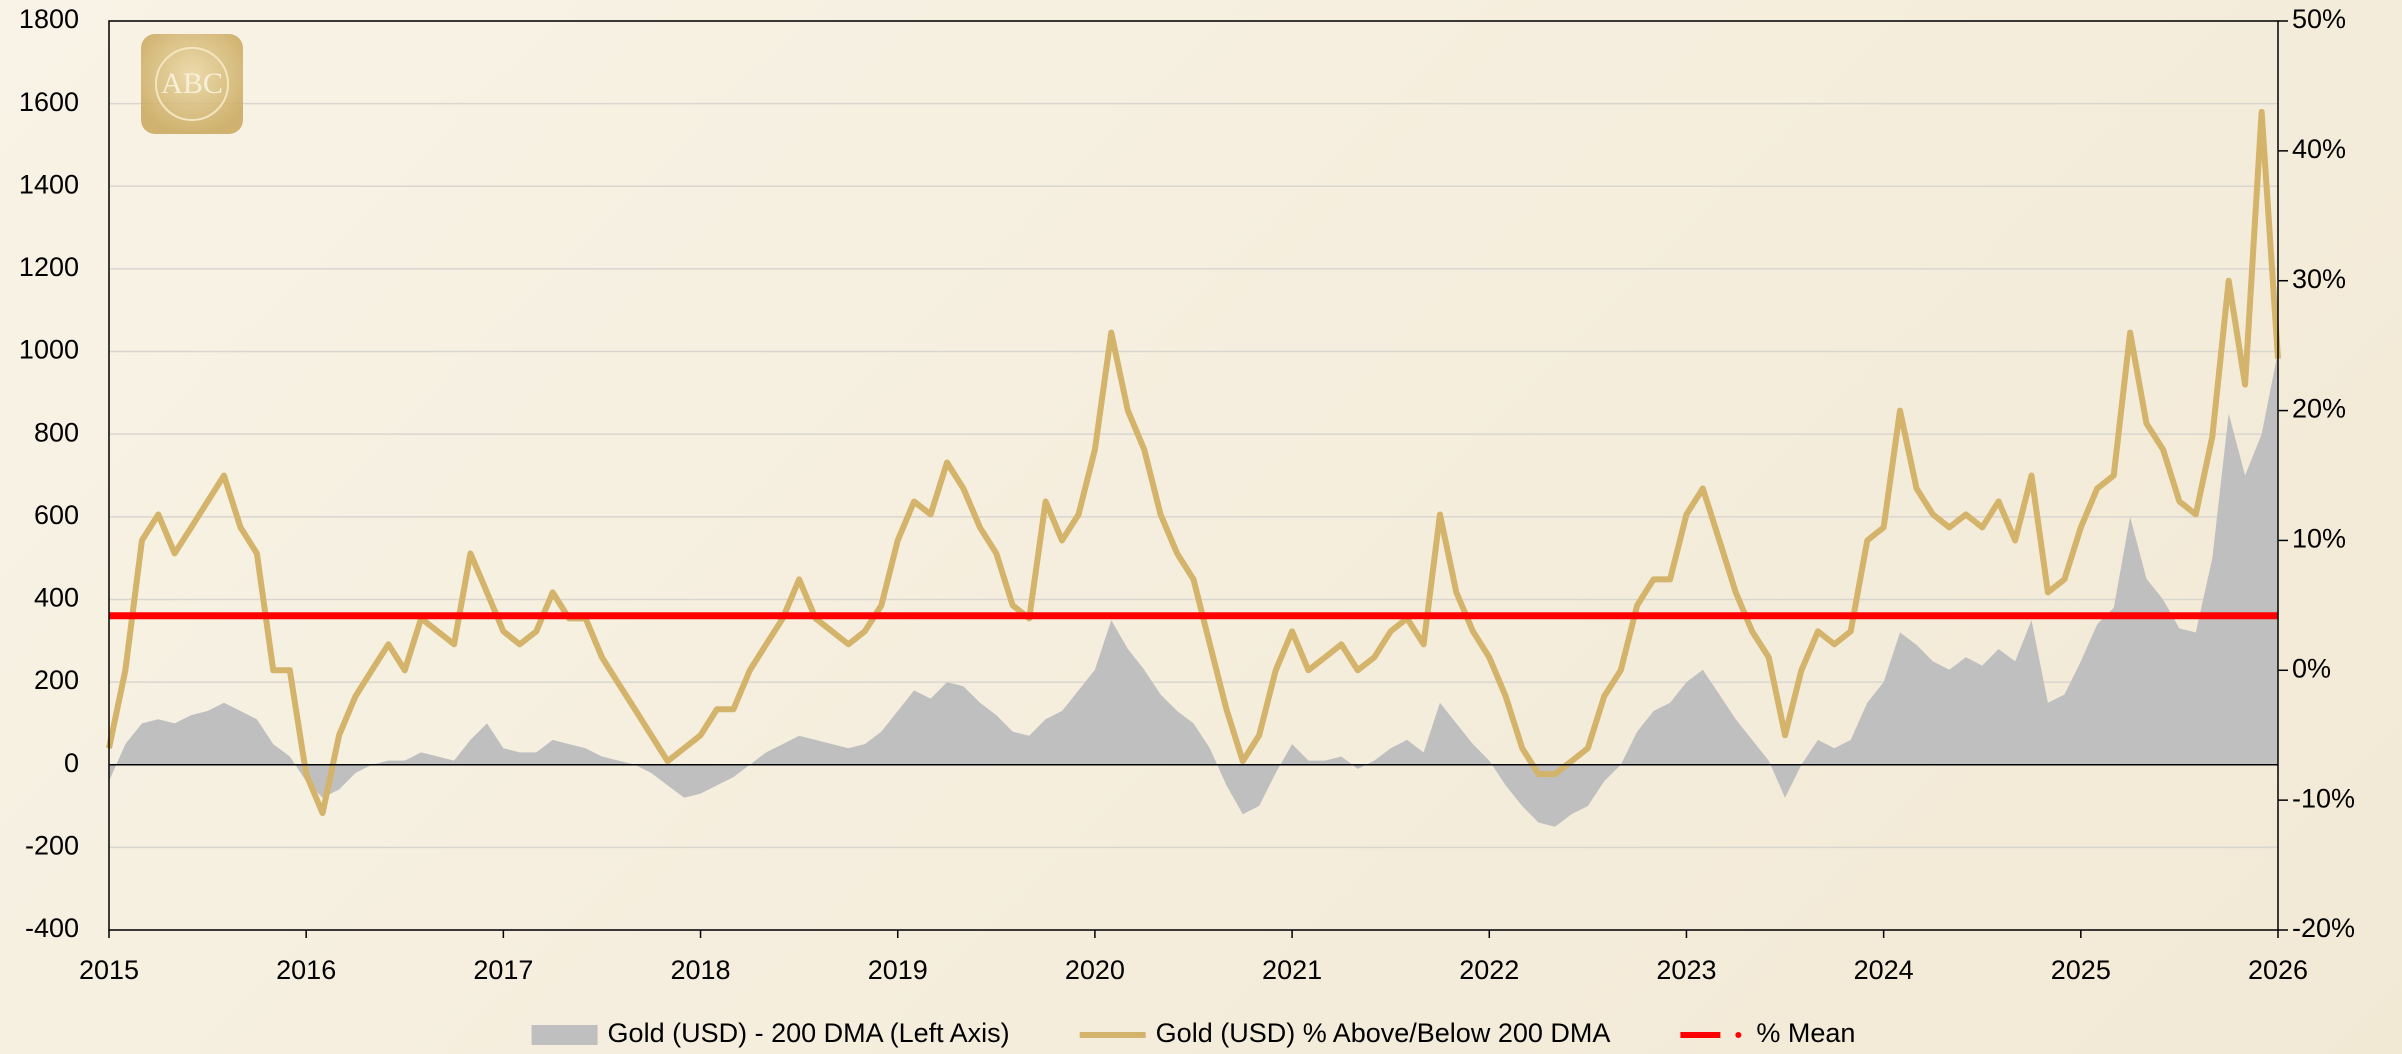 The image size is (2402, 1054). I want to click on y-tick-label: 400, so click(56, 598).